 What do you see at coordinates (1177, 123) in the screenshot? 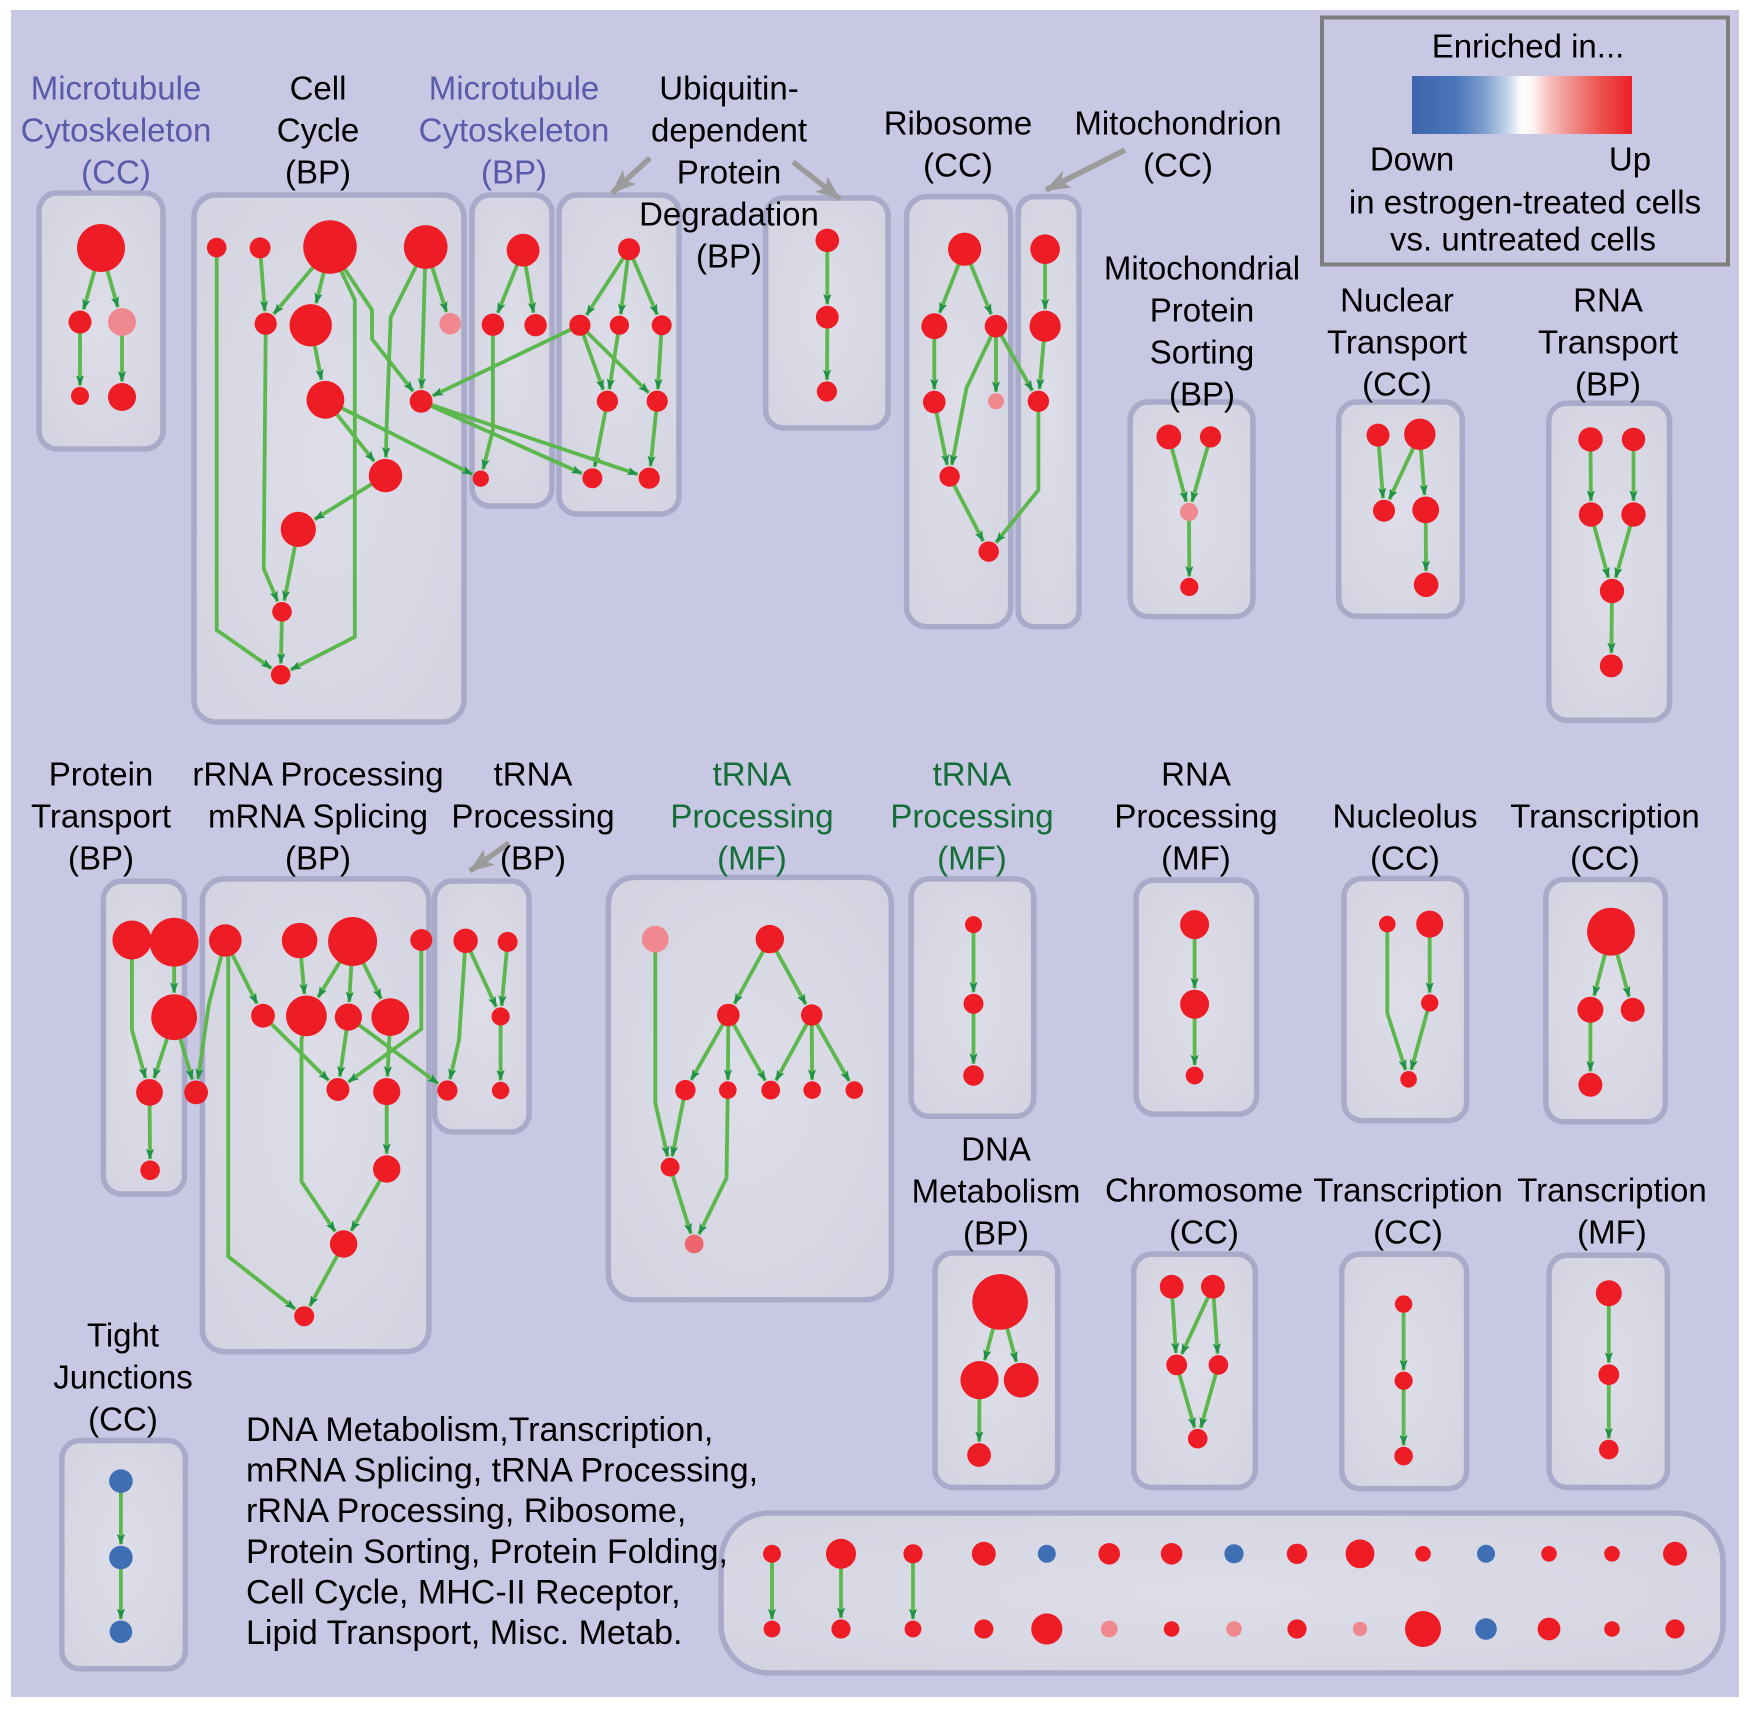
I see `svg-text: Mitochondrion` at bounding box center [1177, 123].